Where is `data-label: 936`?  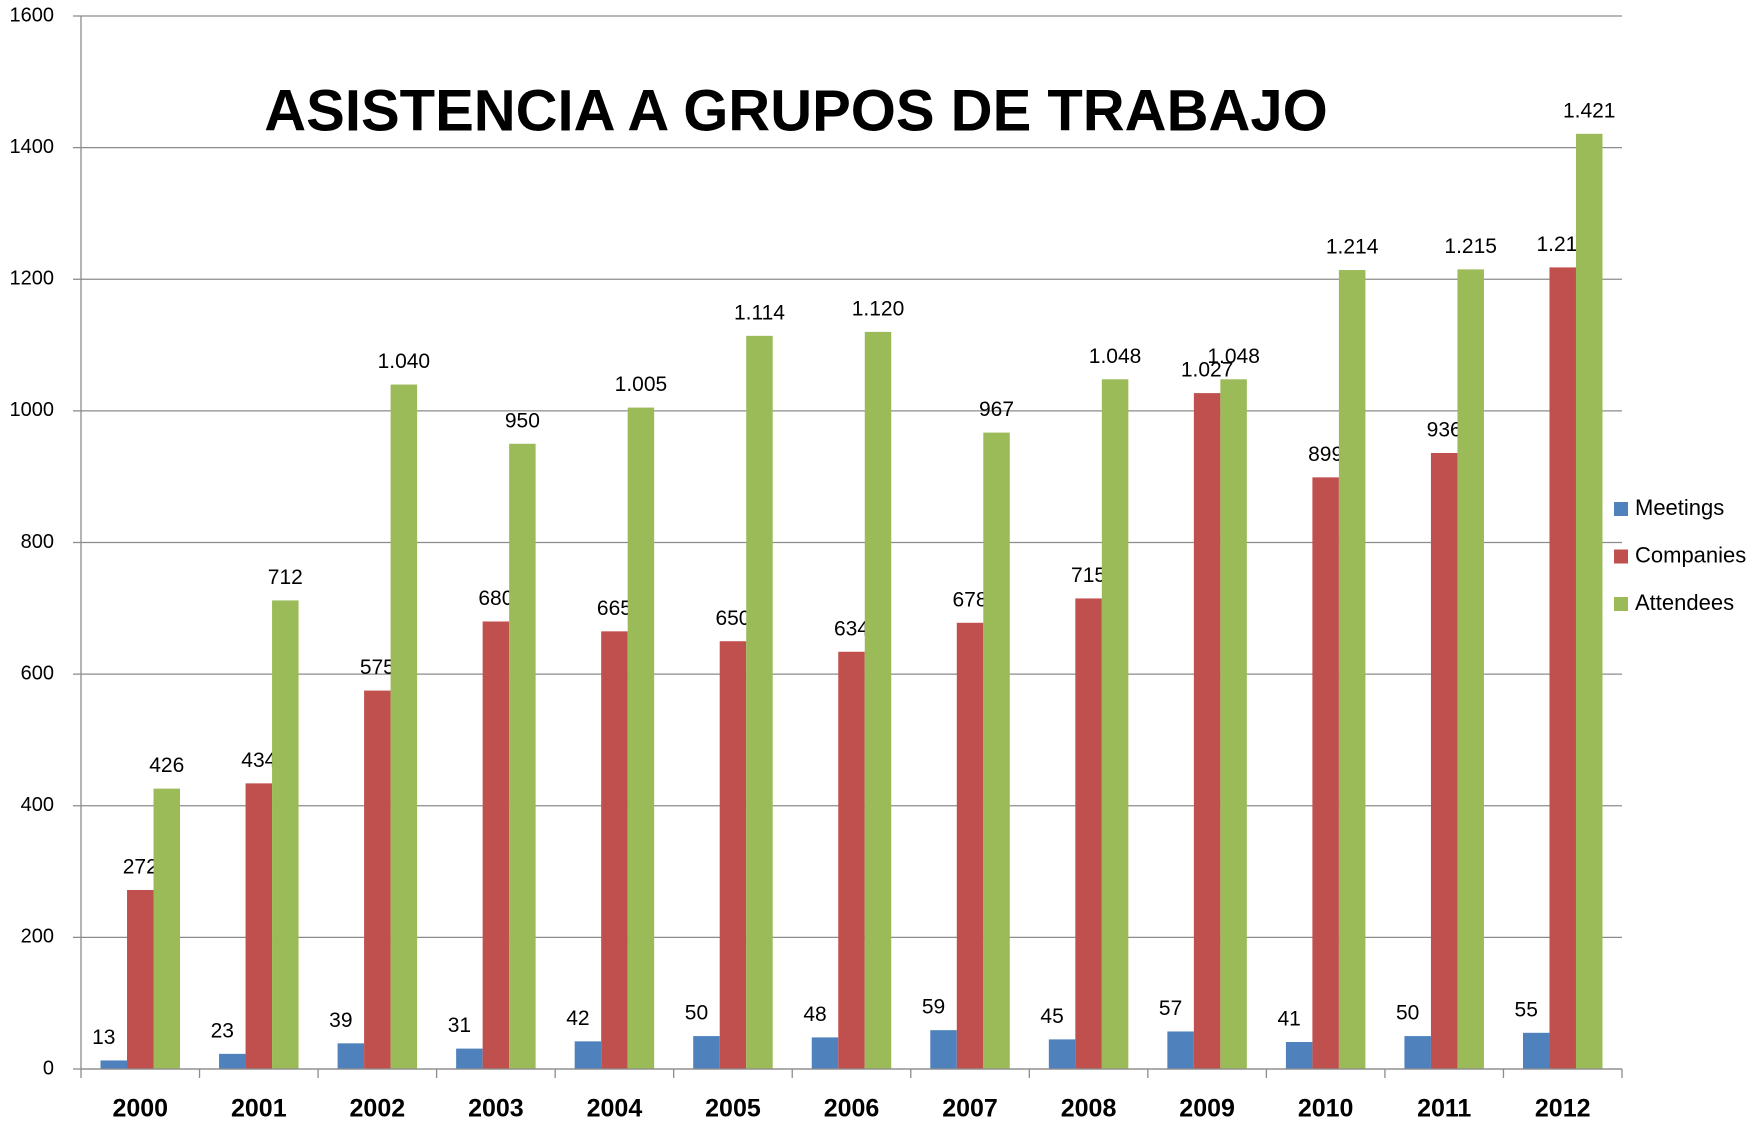
data-label: 936 is located at coordinates (1444, 430).